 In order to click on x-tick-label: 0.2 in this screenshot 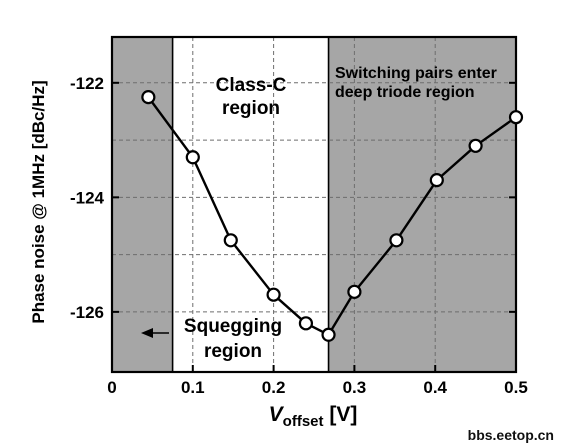, I will do `click(274, 387)`.